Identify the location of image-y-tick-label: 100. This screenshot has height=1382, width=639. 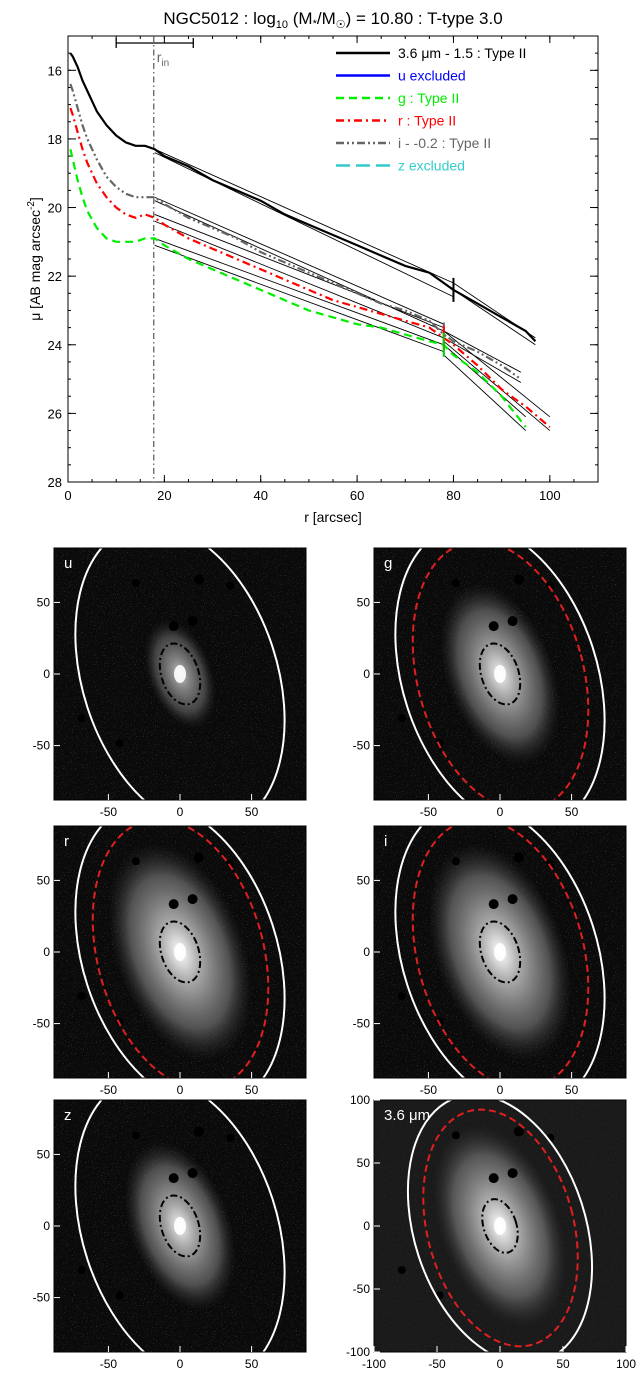
(360, 1100).